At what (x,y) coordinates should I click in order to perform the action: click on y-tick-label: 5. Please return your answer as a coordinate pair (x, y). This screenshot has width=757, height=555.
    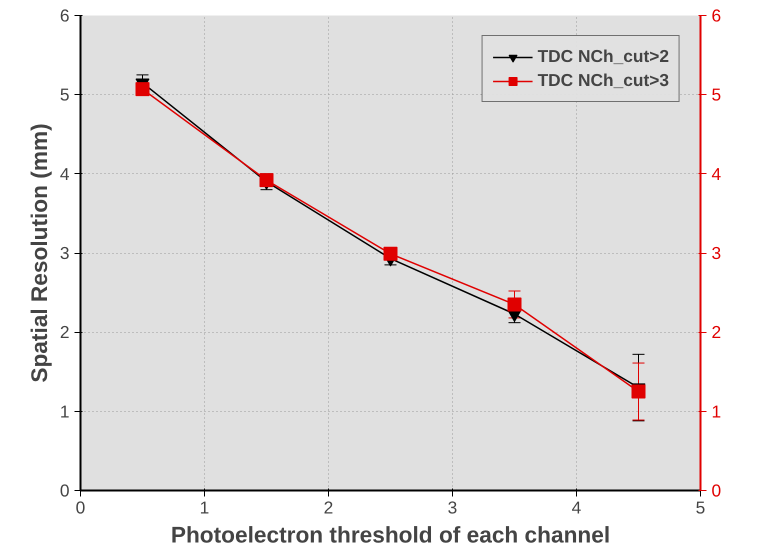
    Looking at the image, I should click on (65, 94).